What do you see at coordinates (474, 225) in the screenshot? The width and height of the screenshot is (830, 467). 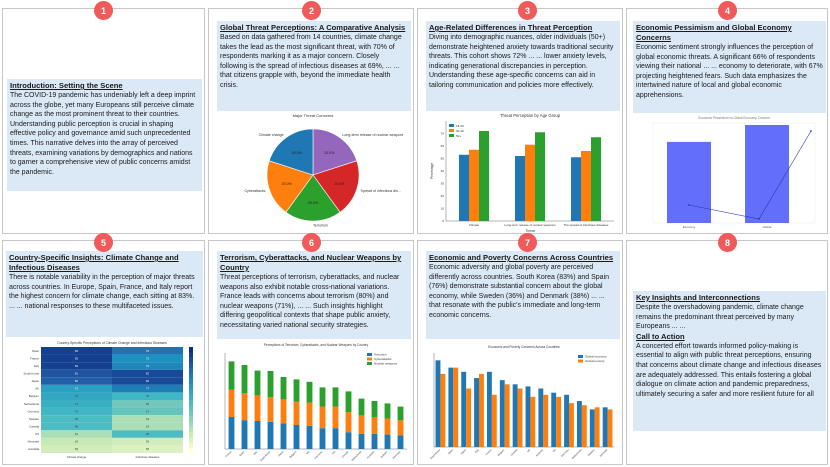 I see `age-xtick-0: Climate` at bounding box center [474, 225].